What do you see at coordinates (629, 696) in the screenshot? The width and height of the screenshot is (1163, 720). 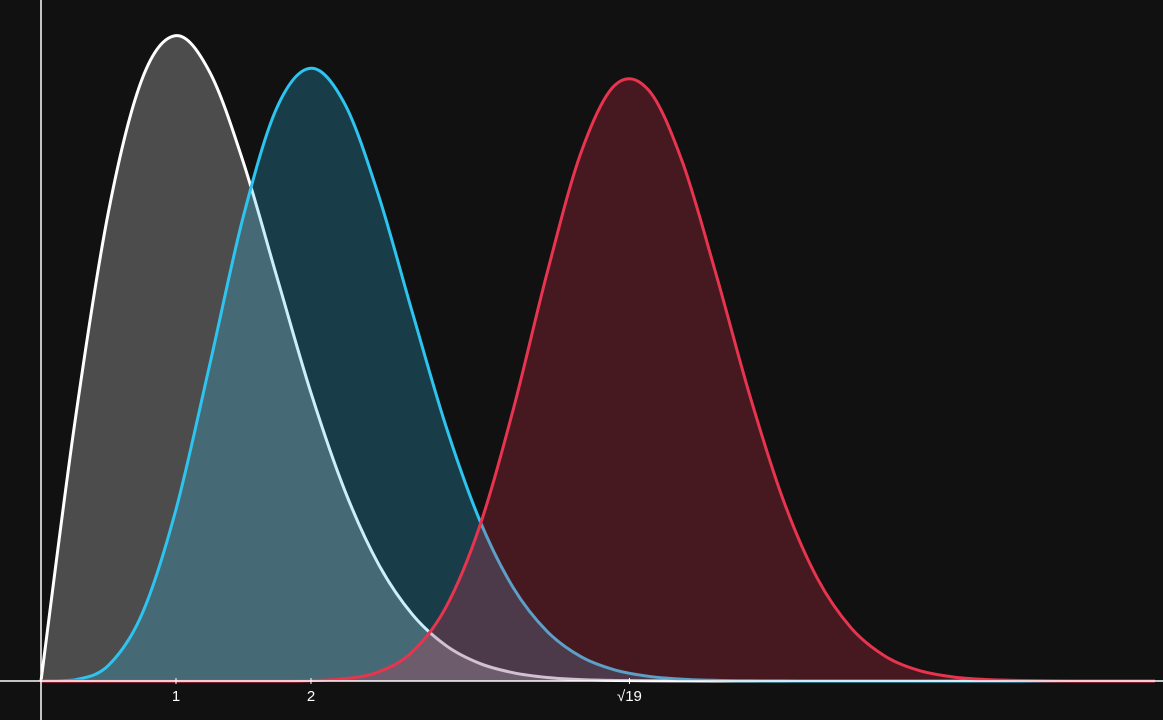 I see `x-tick-label: √19` at bounding box center [629, 696].